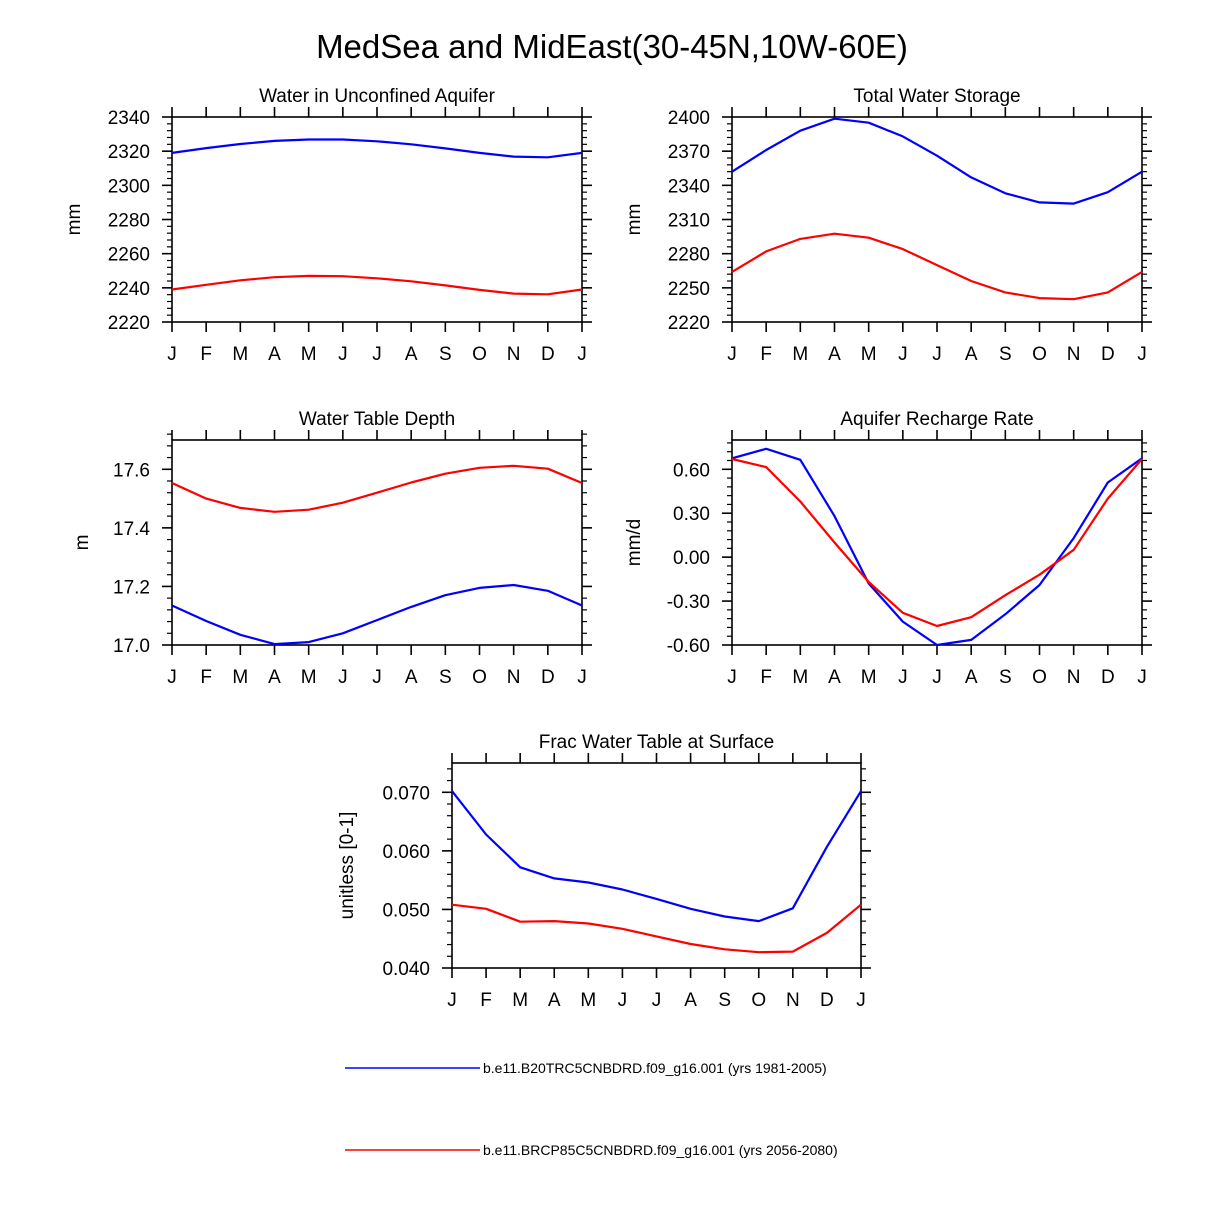 The width and height of the screenshot is (1224, 1226). I want to click on y-axis-label: m, so click(82, 543).